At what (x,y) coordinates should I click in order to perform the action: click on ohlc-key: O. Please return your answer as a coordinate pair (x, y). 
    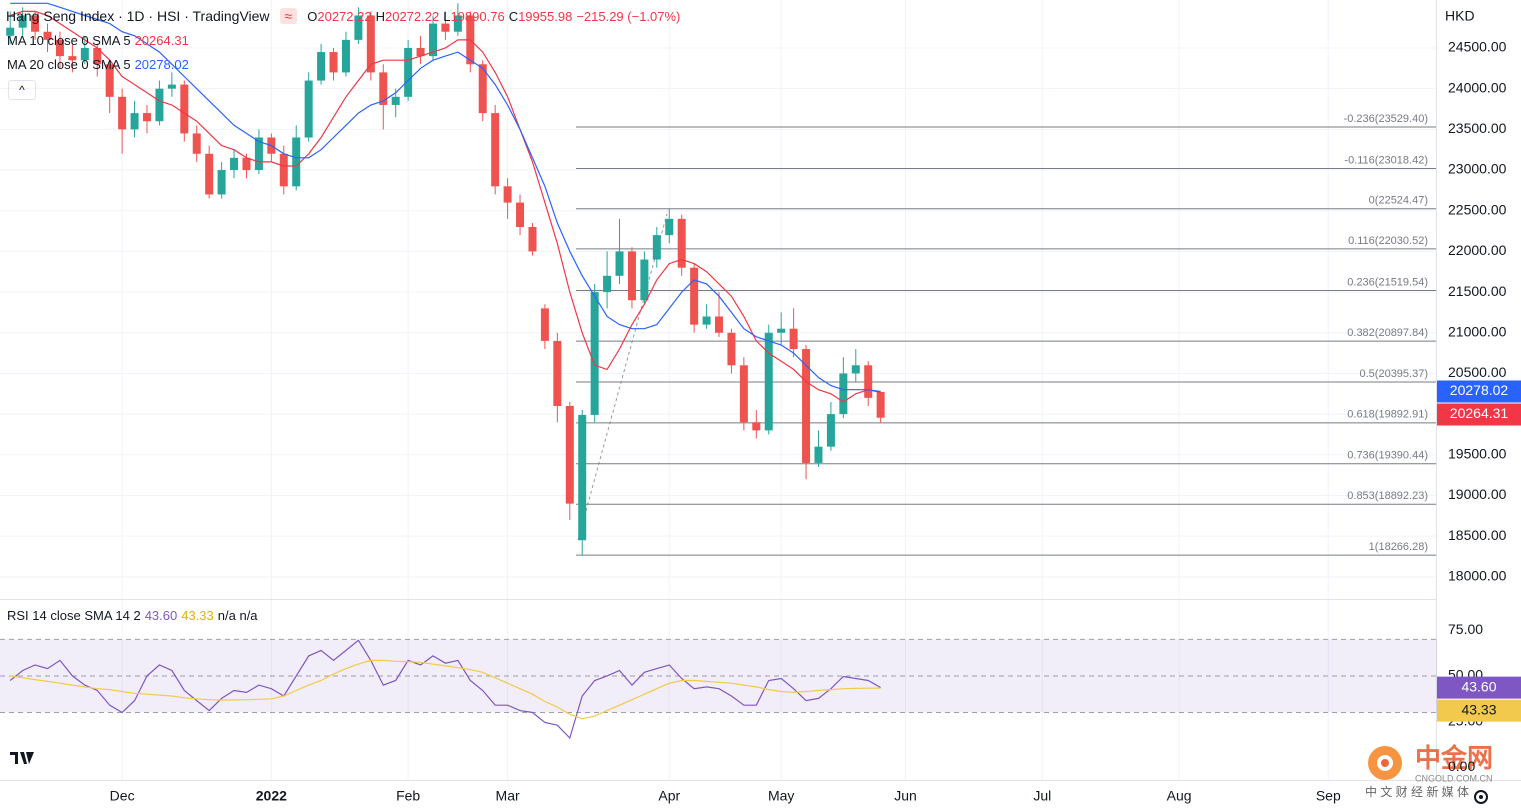
    Looking at the image, I should click on (312, 16).